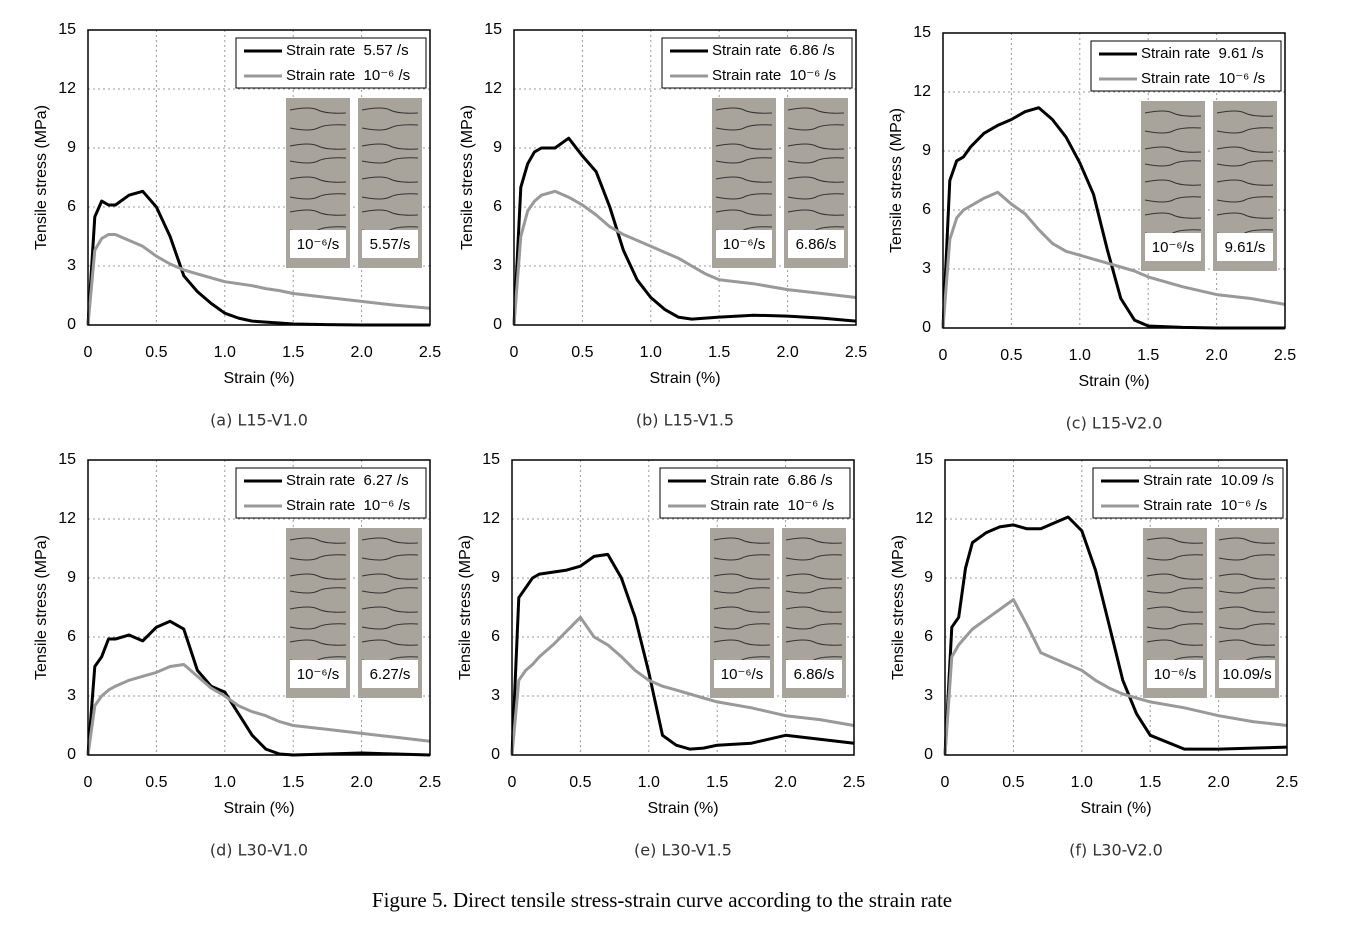  Describe the element at coordinates (1246, 674) in the screenshot. I see `photo-label: 10.09/s` at that location.